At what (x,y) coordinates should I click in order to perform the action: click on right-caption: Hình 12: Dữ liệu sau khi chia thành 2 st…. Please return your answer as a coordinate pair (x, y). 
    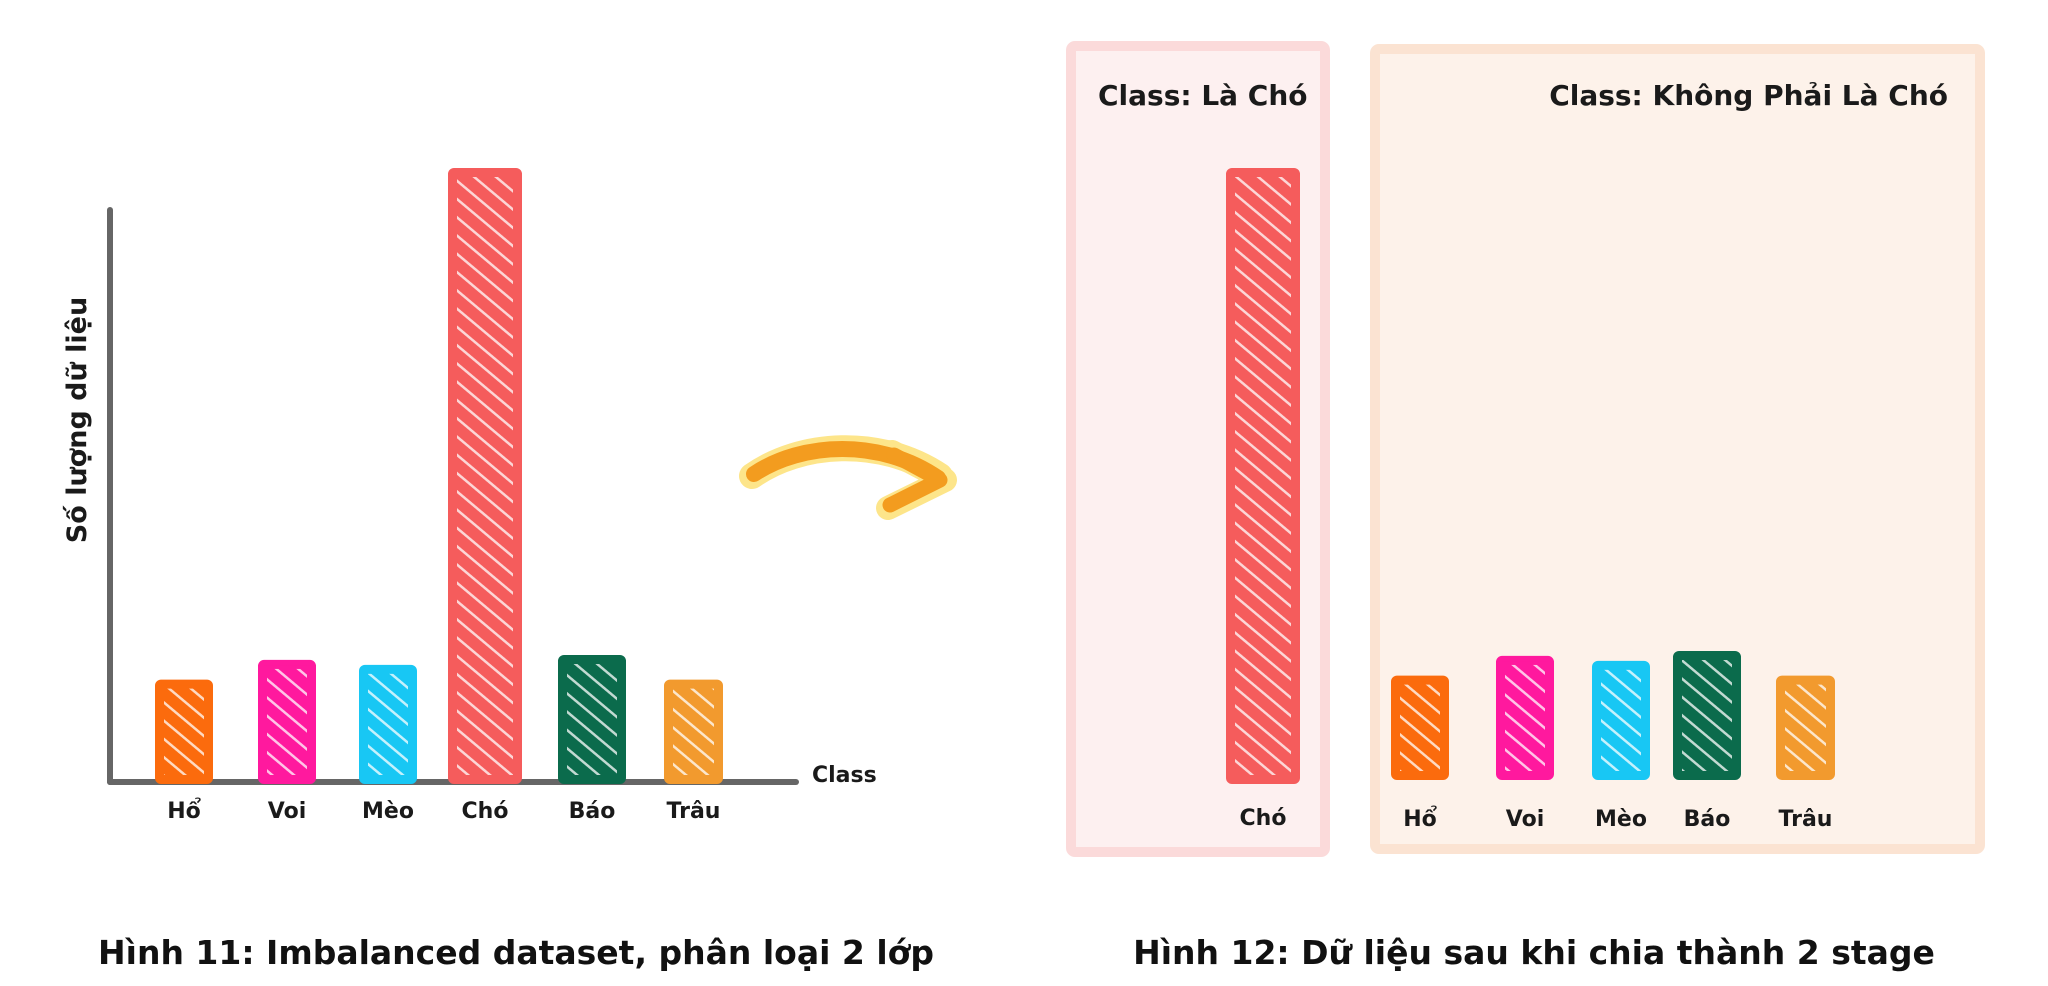
    Looking at the image, I should click on (1534, 952).